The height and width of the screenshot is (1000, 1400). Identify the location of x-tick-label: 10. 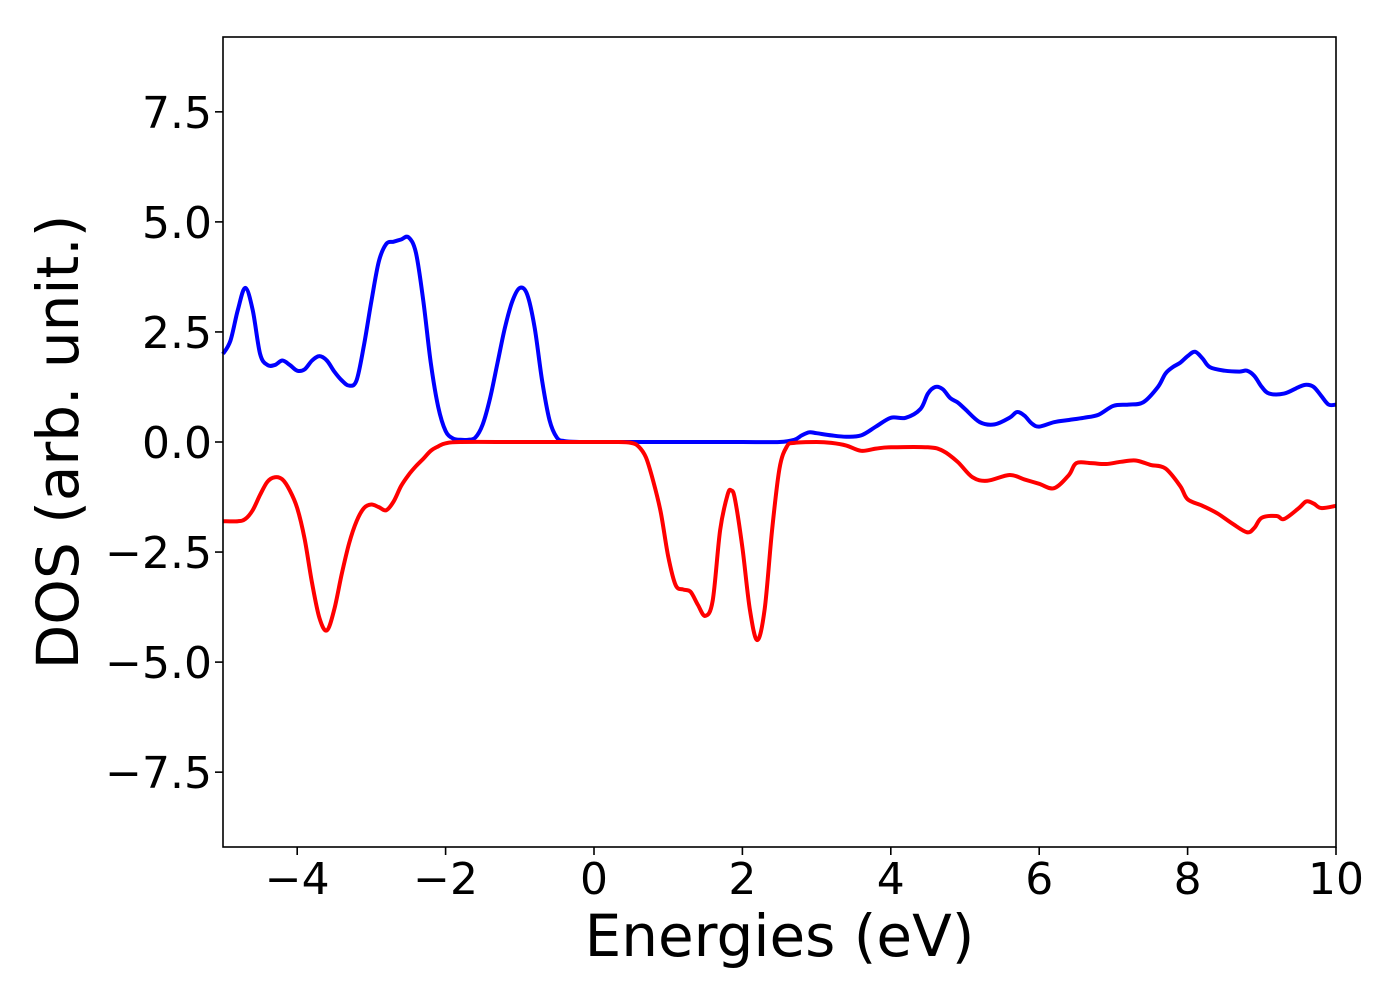
(1336, 879).